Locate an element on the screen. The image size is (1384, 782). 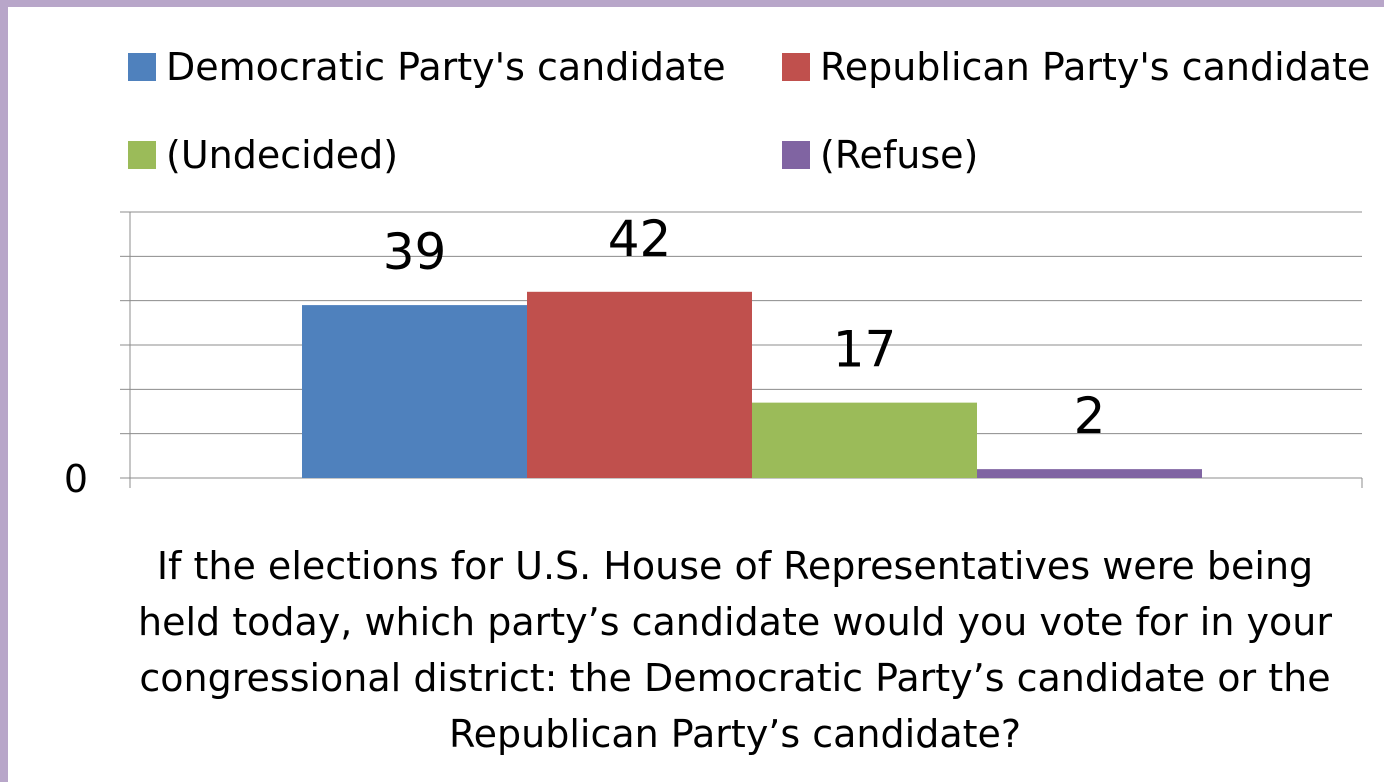
bar-republican-party-s-candidate is located at coordinates (639, 384).